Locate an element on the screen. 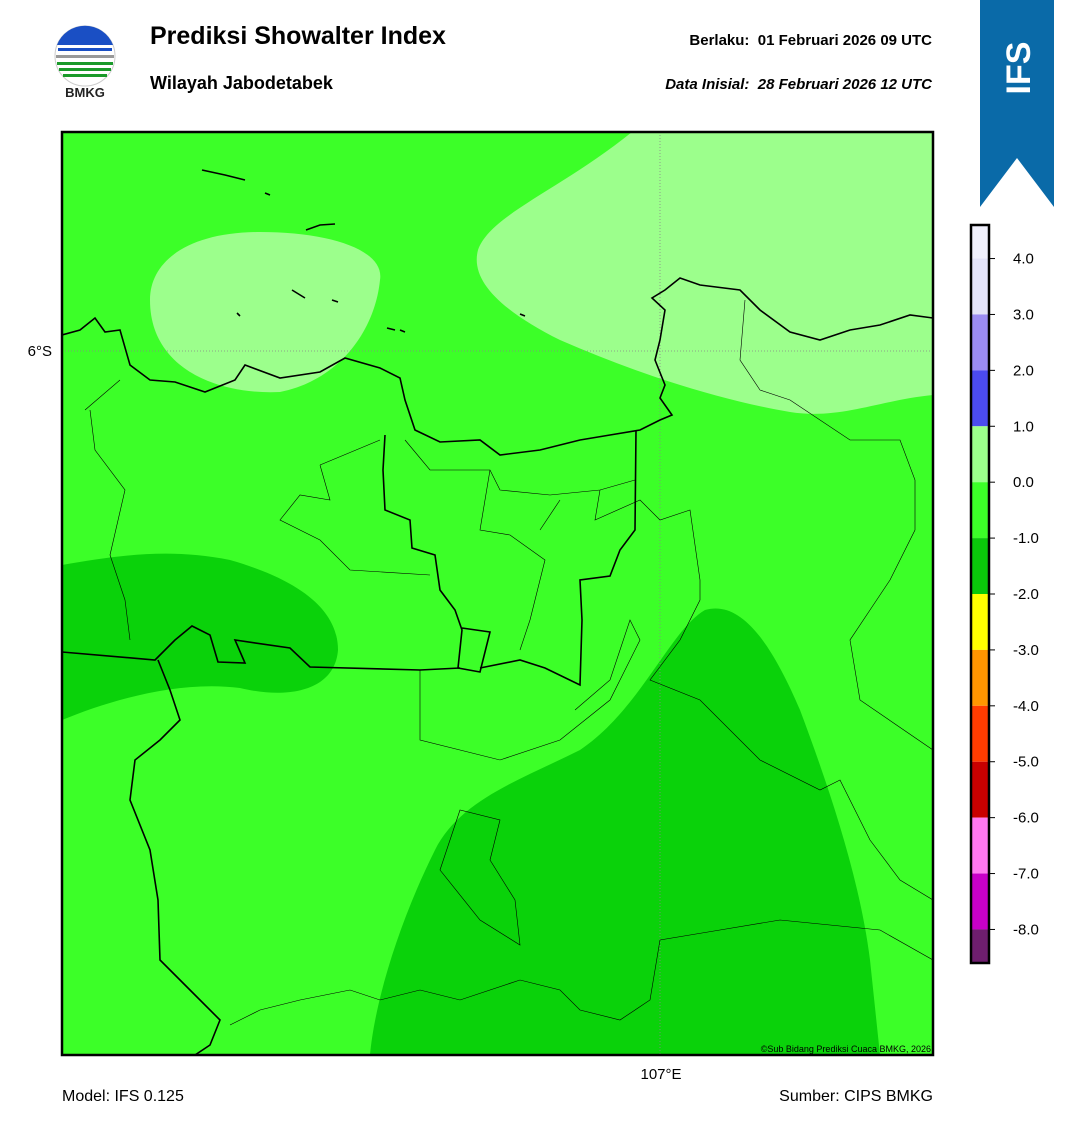 The height and width of the screenshot is (1133, 1068). colorbar-tick-label: -1.0 is located at coordinates (1026, 538).